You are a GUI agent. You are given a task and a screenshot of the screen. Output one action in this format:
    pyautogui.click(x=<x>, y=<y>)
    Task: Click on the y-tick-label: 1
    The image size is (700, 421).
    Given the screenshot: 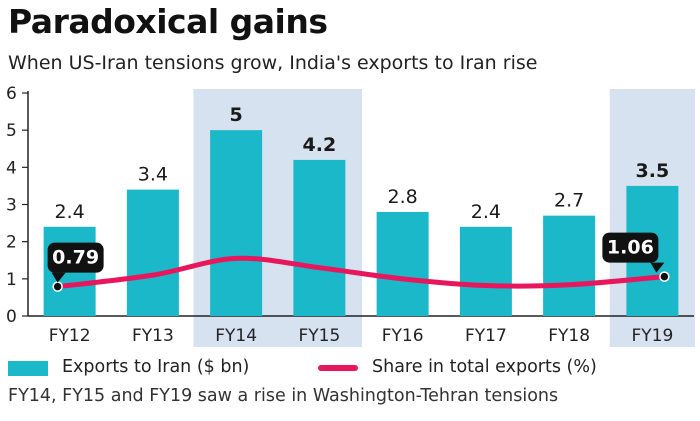 What is the action you would take?
    pyautogui.click(x=11, y=280)
    